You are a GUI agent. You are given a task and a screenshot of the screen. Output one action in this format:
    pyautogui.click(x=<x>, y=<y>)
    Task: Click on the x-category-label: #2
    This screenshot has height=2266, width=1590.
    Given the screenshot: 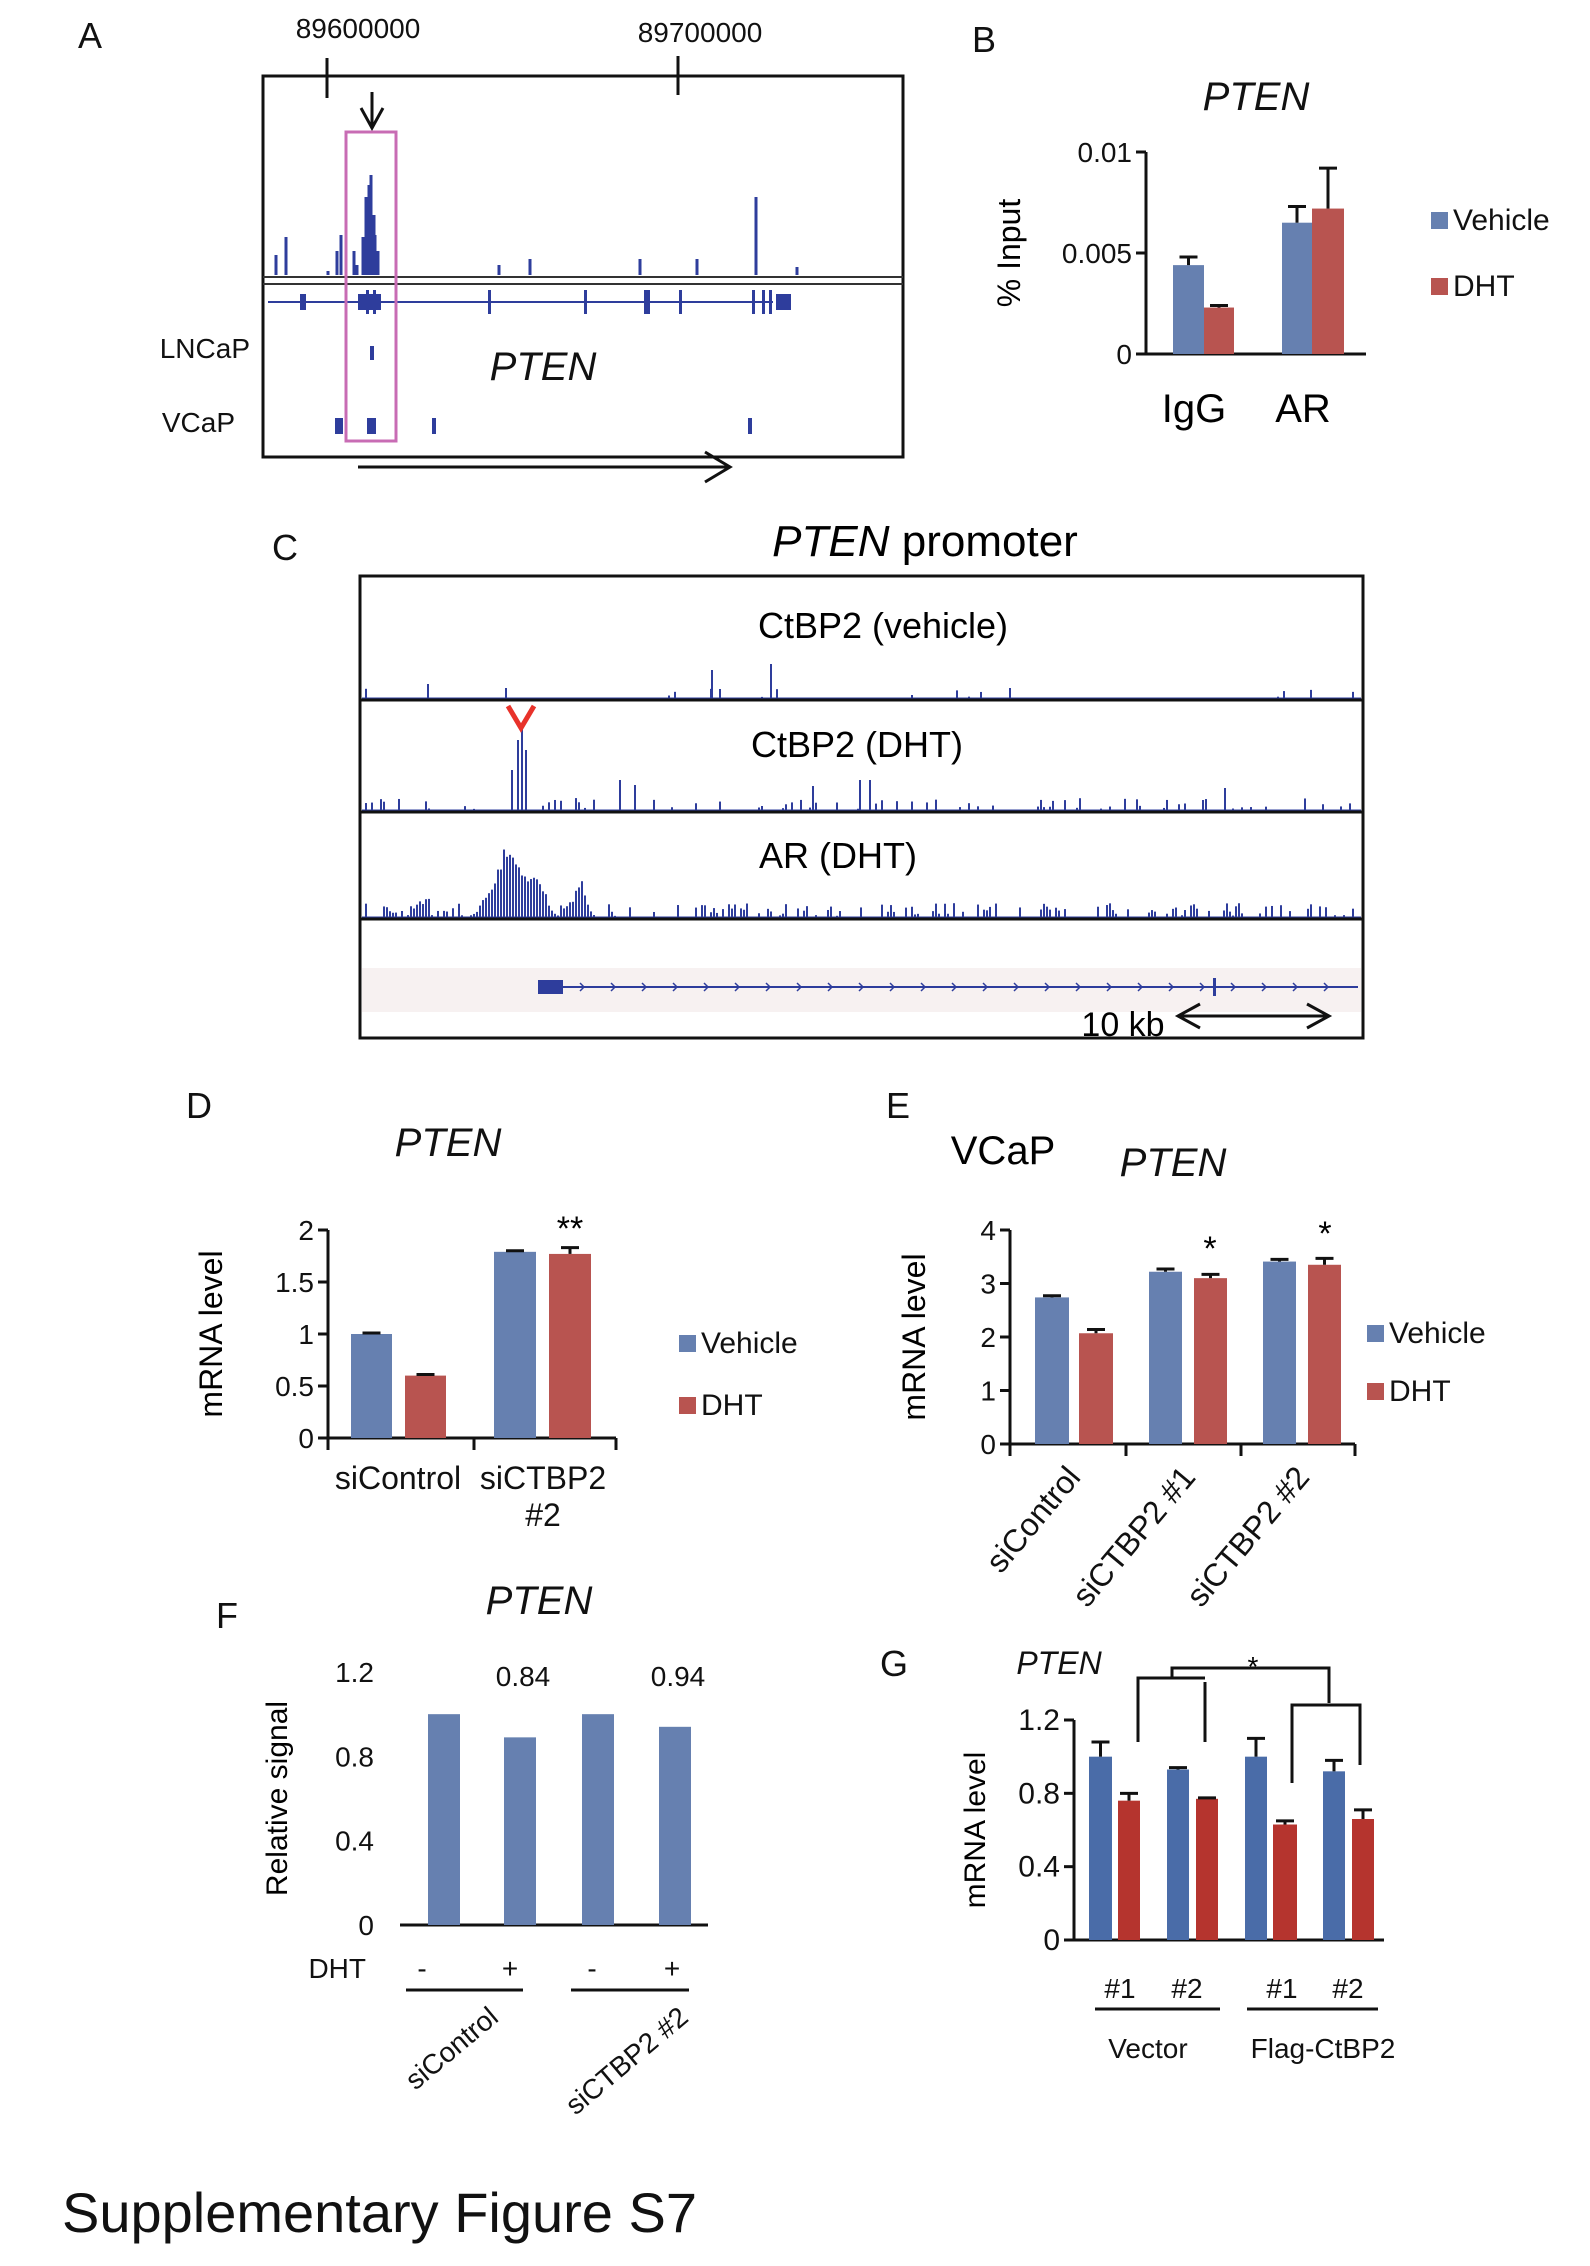 What is the action you would take?
    pyautogui.click(x=1347, y=1988)
    